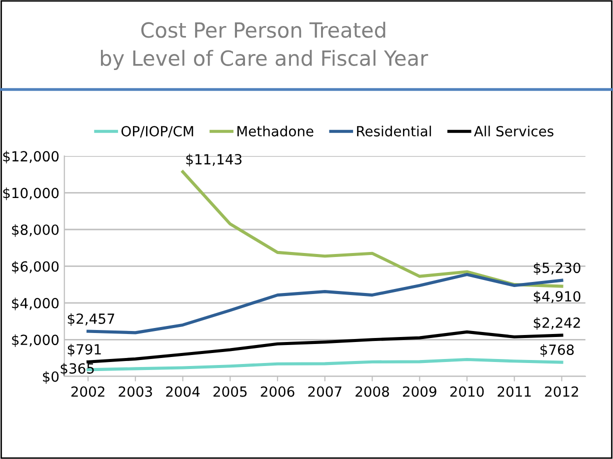 This screenshot has width=613, height=459. What do you see at coordinates (157, 132) in the screenshot?
I see `legend-label: OP/IOP/CM` at bounding box center [157, 132].